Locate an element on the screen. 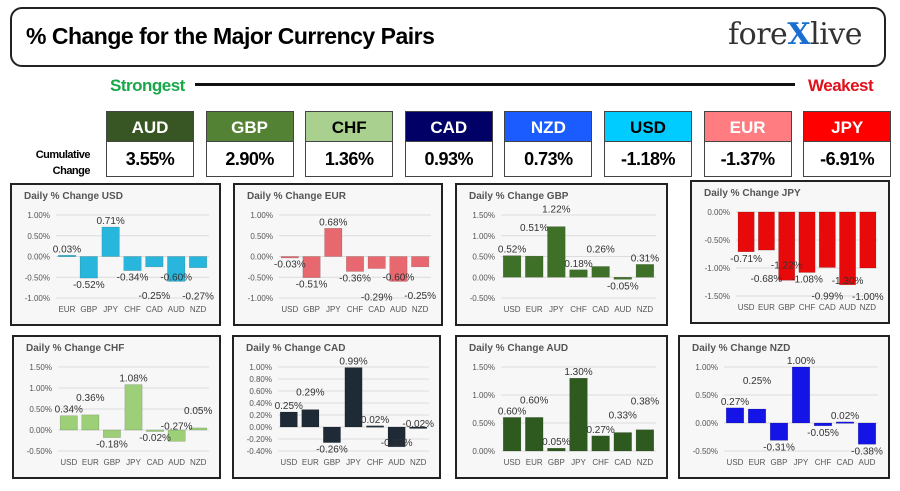  currency-code: CHF is located at coordinates (349, 126).